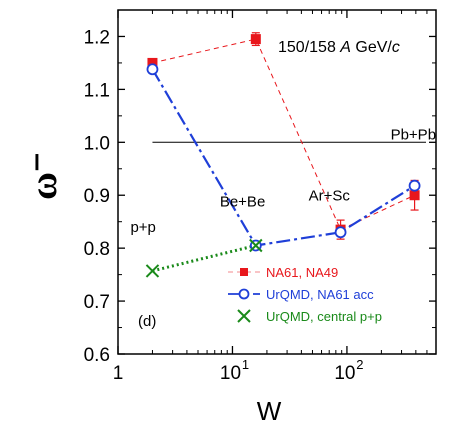 This screenshot has width=454, height=428. What do you see at coordinates (242, 201) in the screenshot?
I see `annotation-label: Be+Be` at bounding box center [242, 201].